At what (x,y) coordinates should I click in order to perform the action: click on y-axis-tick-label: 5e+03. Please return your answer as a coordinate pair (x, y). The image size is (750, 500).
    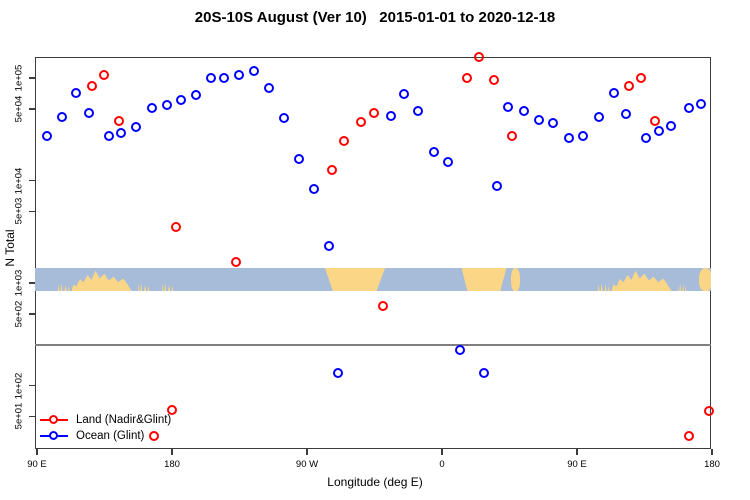
    Looking at the image, I should click on (19, 211).